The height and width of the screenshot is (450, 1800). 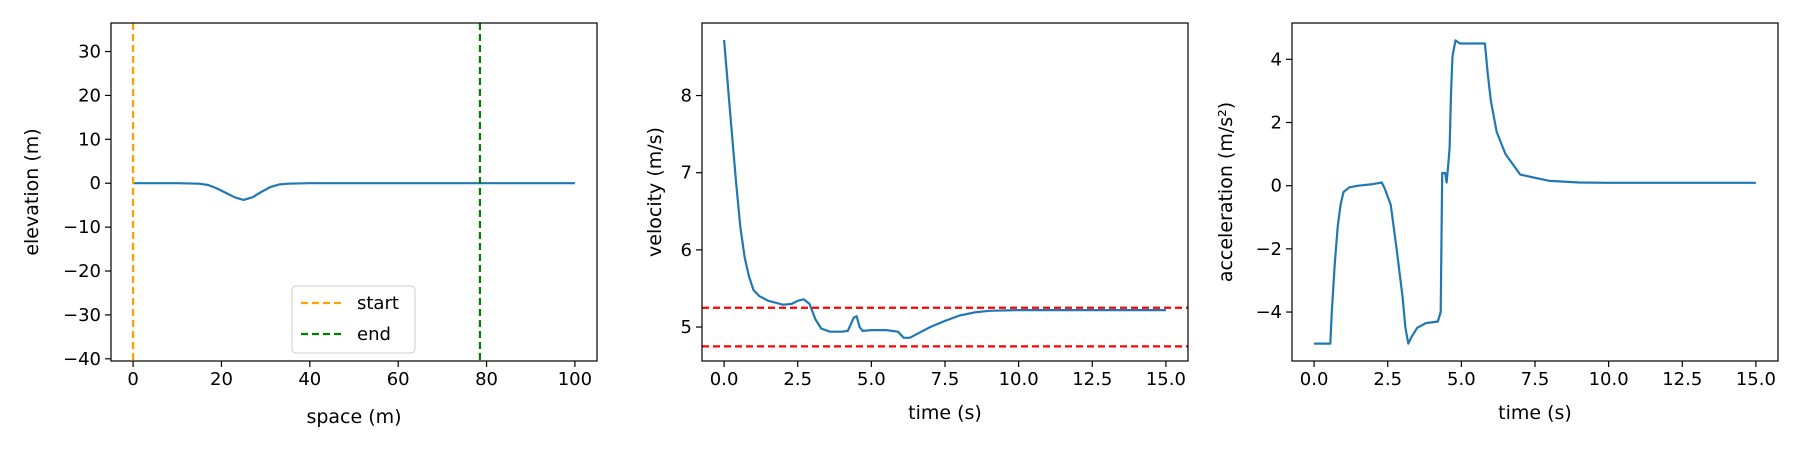 What do you see at coordinates (1276, 59) in the screenshot?
I see `ytick-label: 4` at bounding box center [1276, 59].